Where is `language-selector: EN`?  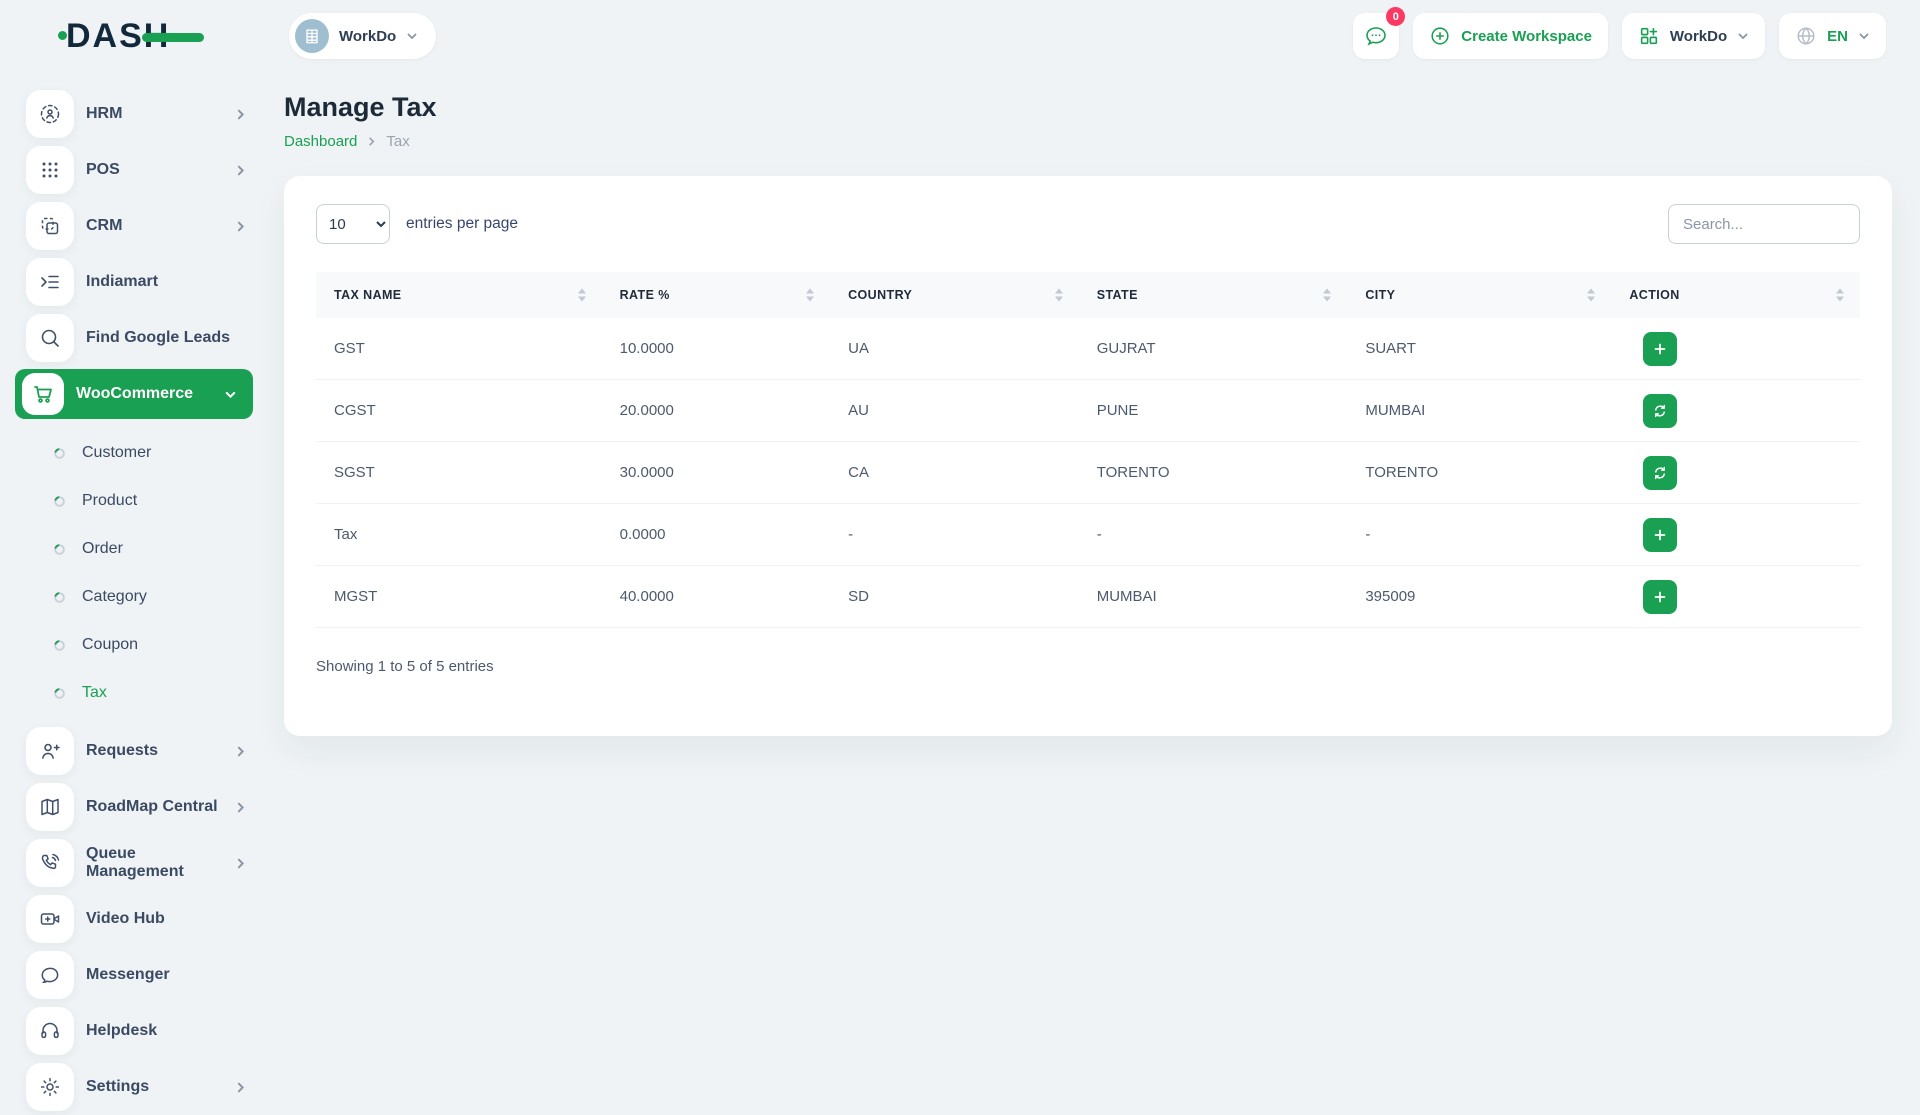
language-selector: EN is located at coordinates (1832, 36).